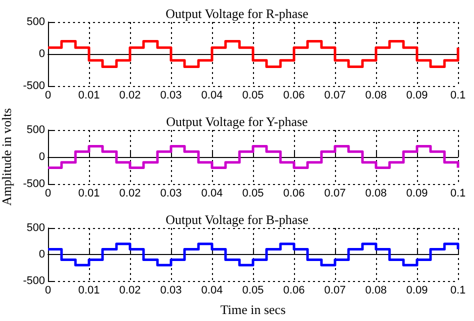 Image resolution: width=474 pixels, height=321 pixels. What do you see at coordinates (237, 121) in the screenshot?
I see `chart-title: Output Voltage for Y-phase` at bounding box center [237, 121].